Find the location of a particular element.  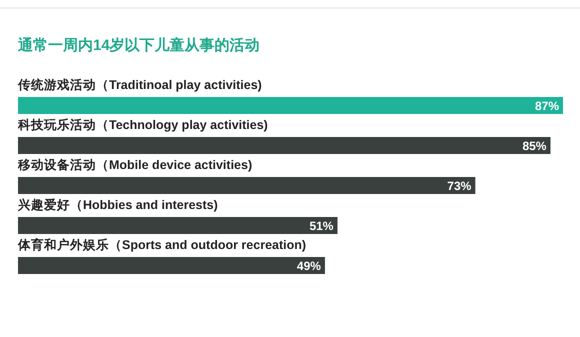

y-tick-label: 移动设备活动（Mobile device activities) is located at coordinates (134, 165).